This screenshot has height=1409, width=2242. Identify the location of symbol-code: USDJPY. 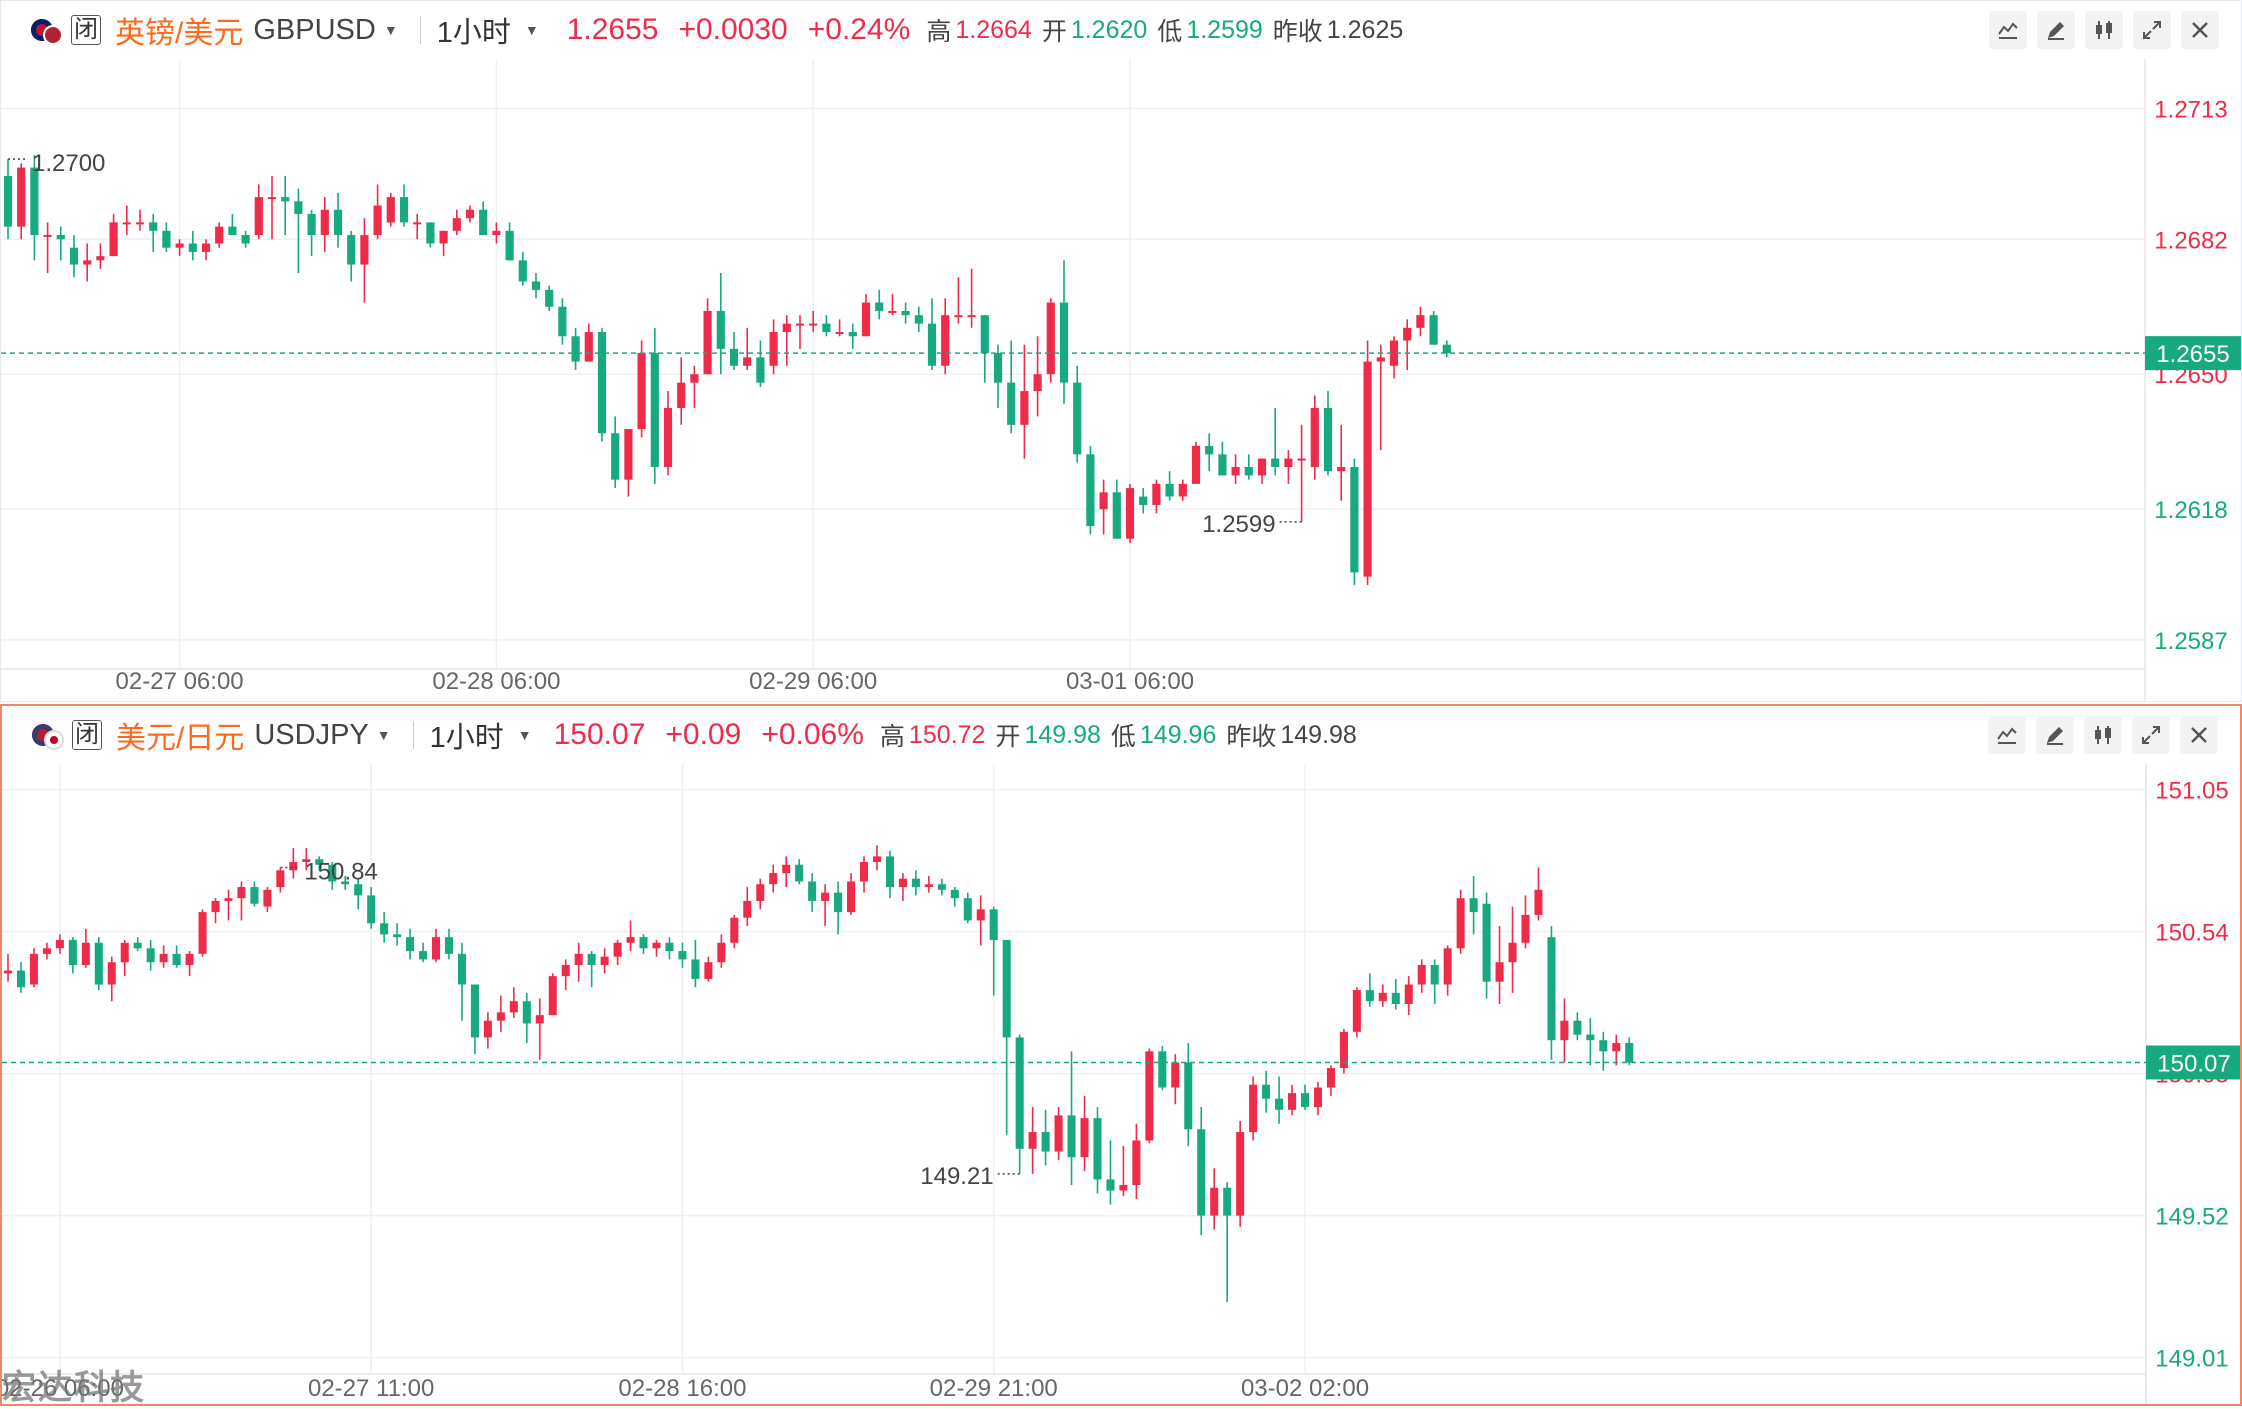
(311, 734).